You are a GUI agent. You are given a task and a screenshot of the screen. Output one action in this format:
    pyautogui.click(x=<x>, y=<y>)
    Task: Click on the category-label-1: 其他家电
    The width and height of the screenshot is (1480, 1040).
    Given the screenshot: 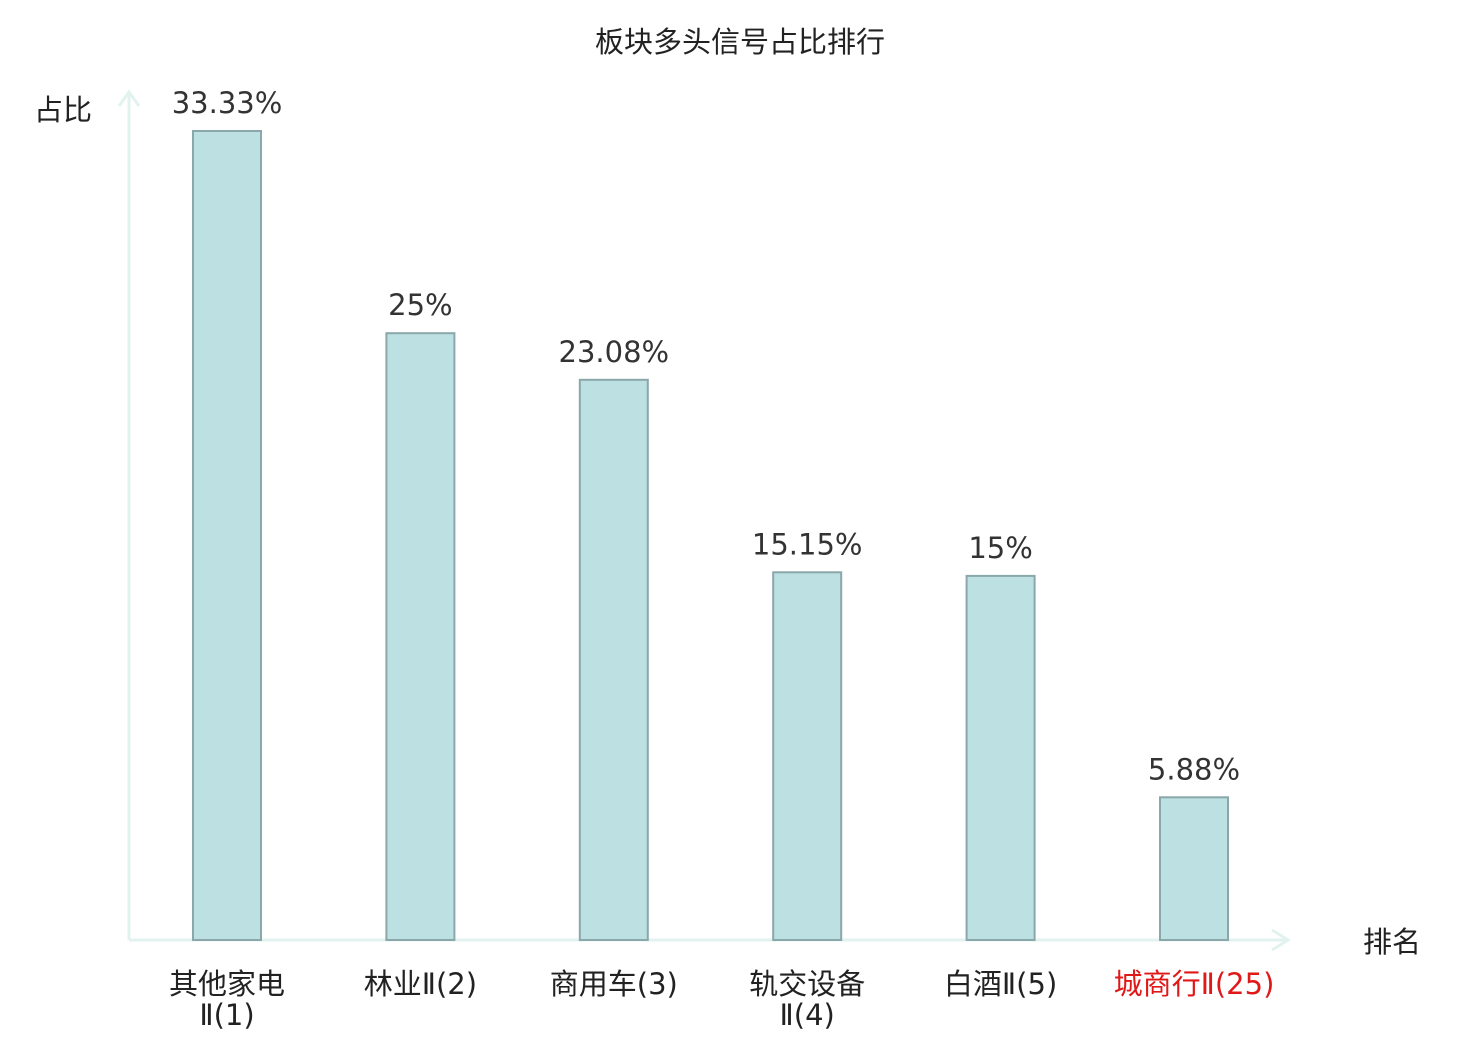 What is the action you would take?
    pyautogui.click(x=227, y=984)
    